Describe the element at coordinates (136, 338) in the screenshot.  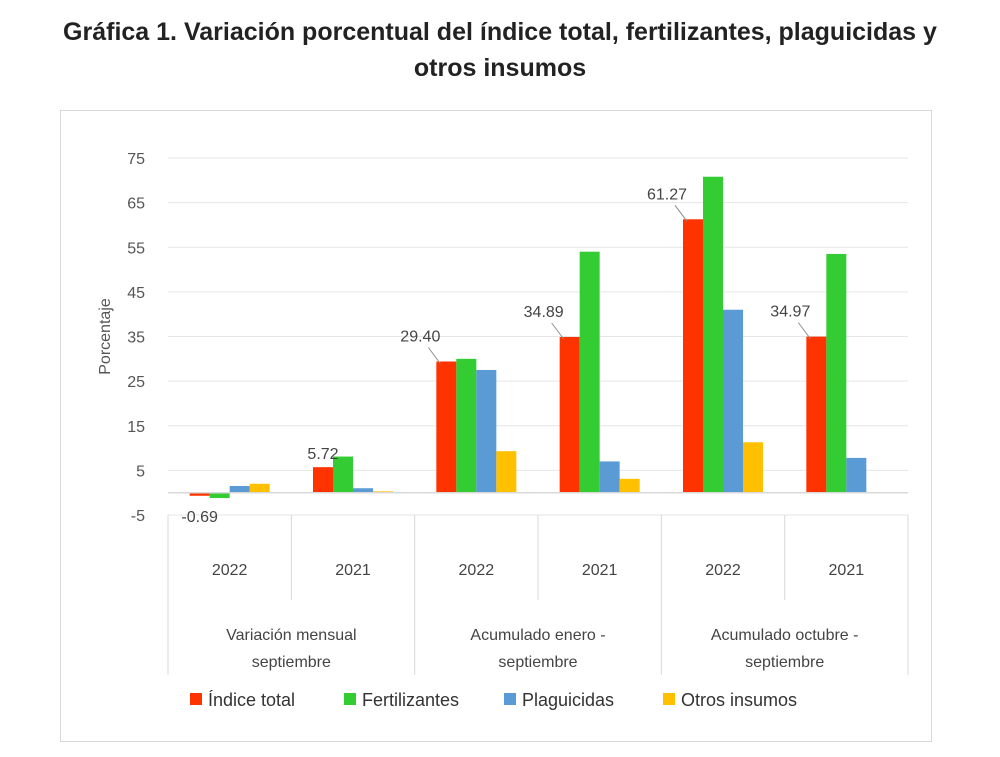
I see `y-tick-label: 35` at that location.